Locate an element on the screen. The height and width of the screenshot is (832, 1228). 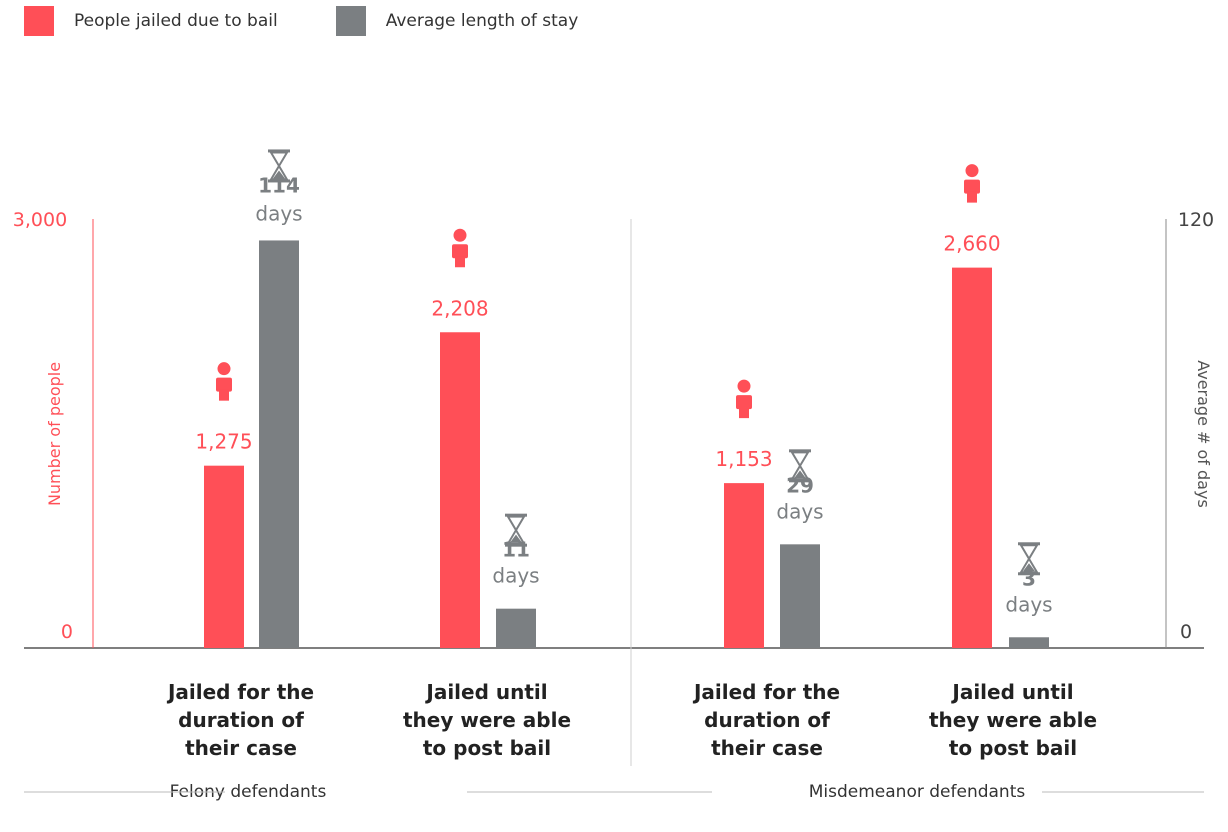
group-label: Misdemeanor defendants is located at coordinates (917, 792).